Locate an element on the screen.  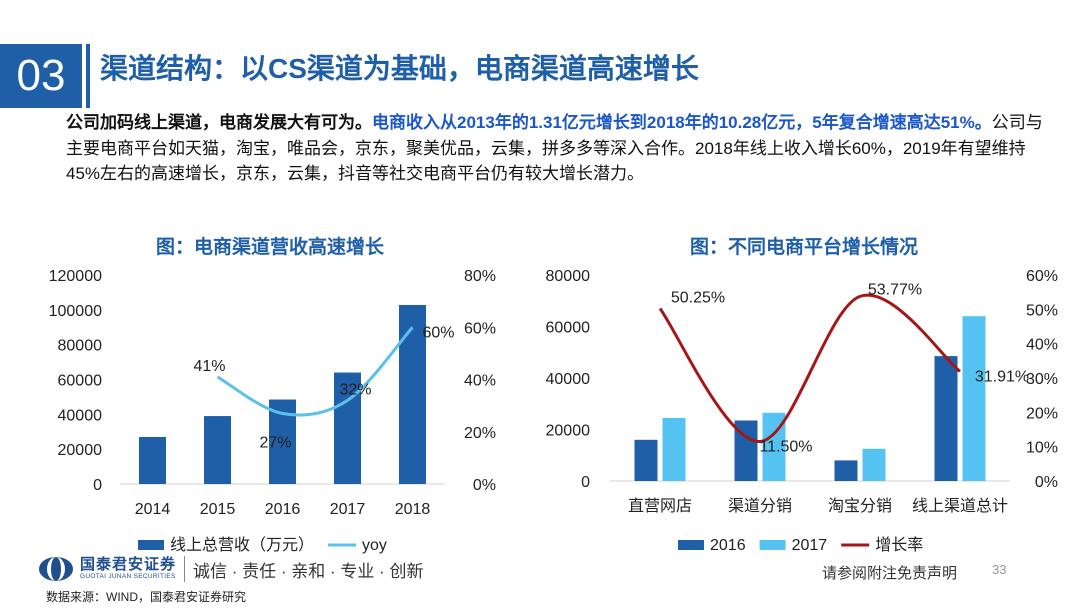
y-right-tick-label: 80% is located at coordinates (480, 276).